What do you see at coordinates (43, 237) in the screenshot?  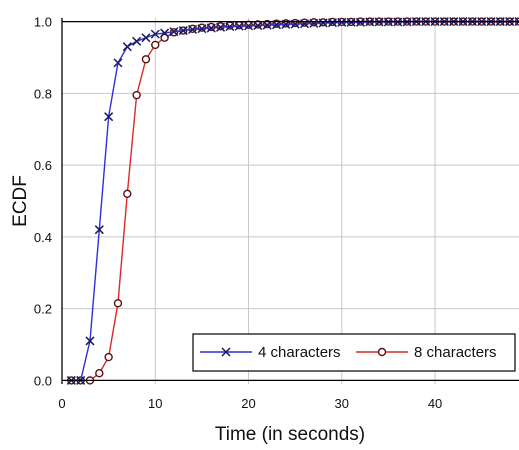 I see `y-tick-label: 0.4` at bounding box center [43, 237].